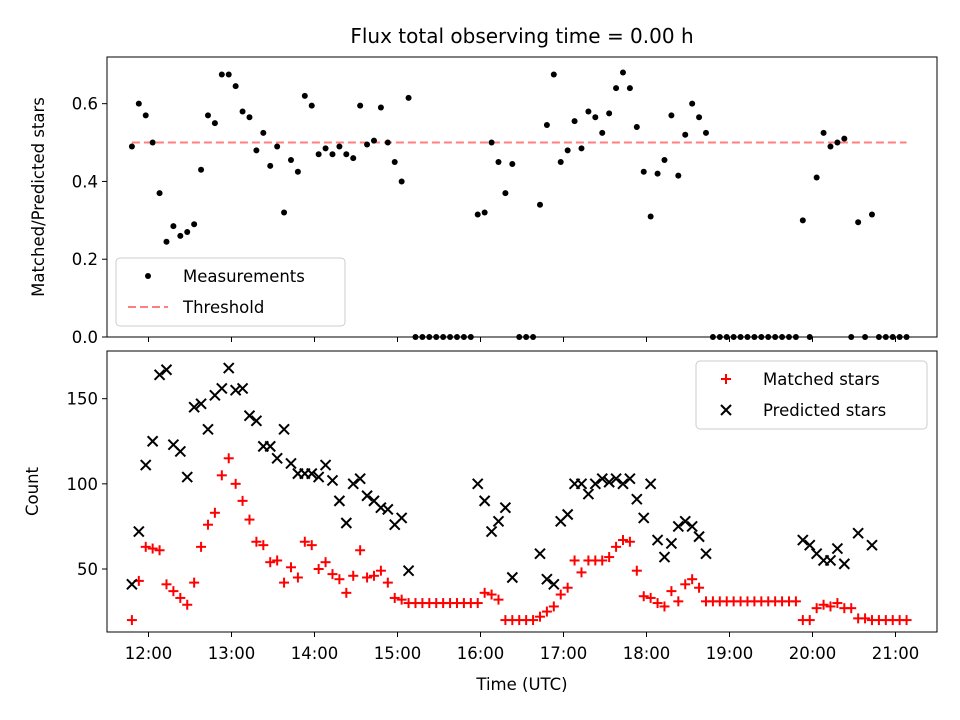 This screenshot has height=720, width=960. I want to click on top-legend: Measurements Threshold, so click(230, 292).